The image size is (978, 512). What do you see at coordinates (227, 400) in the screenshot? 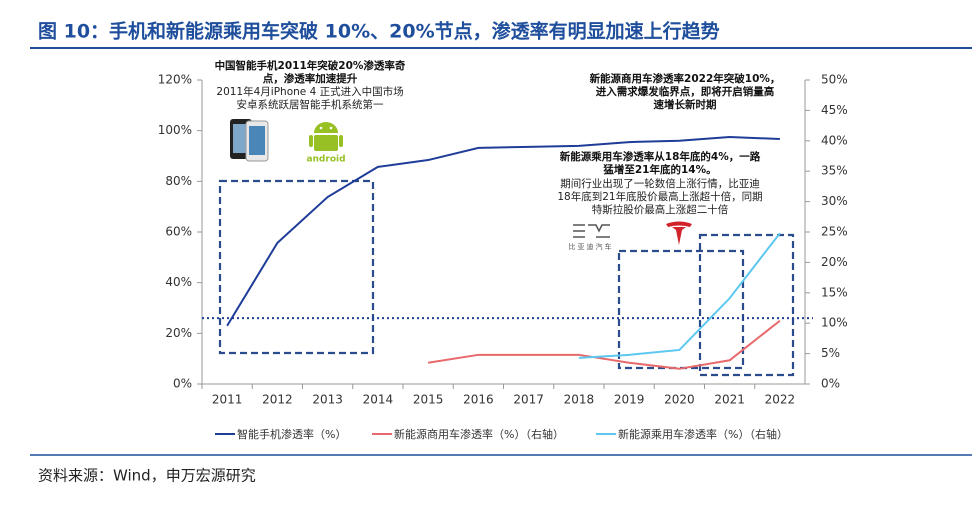
I see `x-tick-label: 2011` at bounding box center [227, 400].